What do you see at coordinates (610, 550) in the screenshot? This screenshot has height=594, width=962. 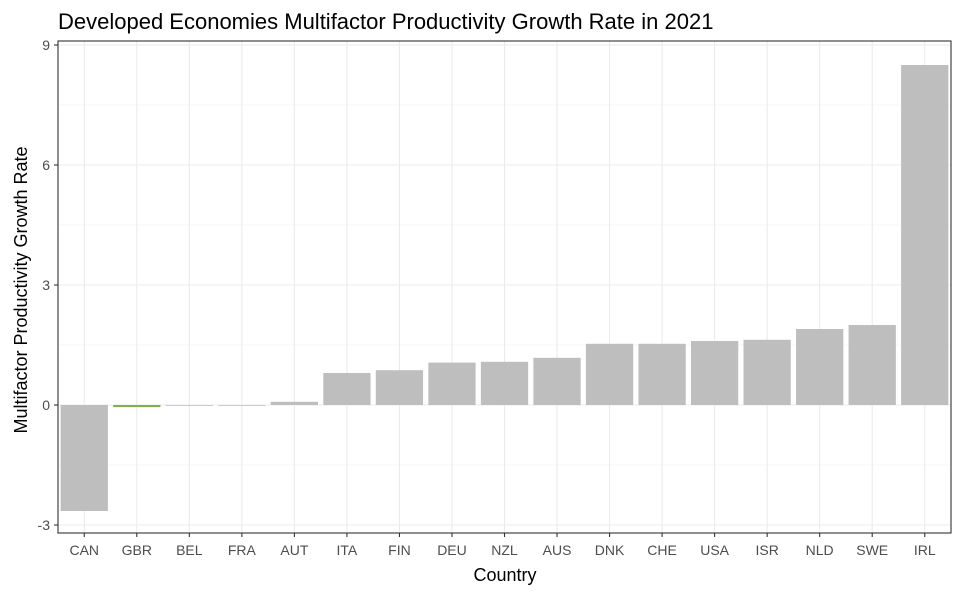 I see `x-tick-label-dnk: DNK` at bounding box center [610, 550].